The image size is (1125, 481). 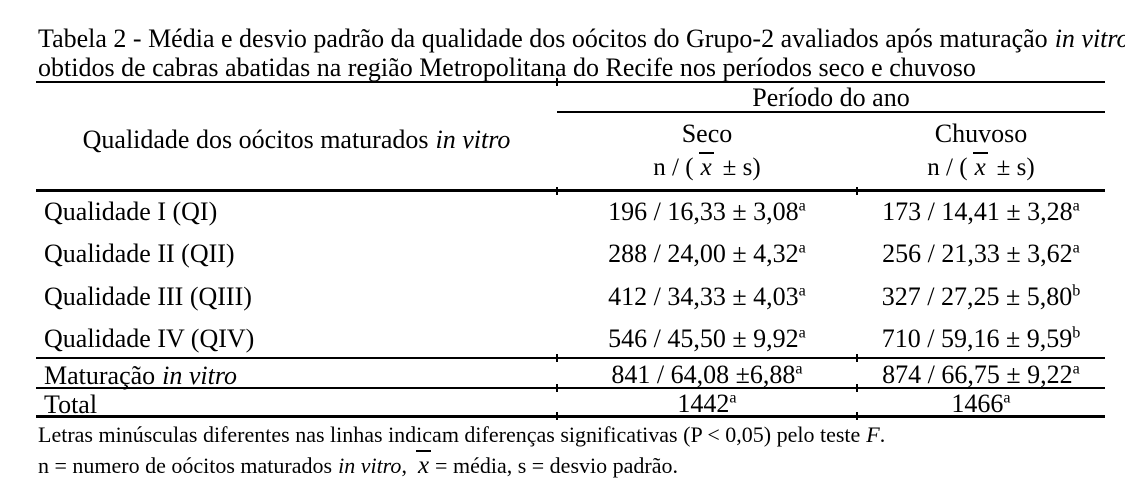 What do you see at coordinates (148, 296) in the screenshot?
I see `row-label-qualidade-3: Qualidade III (QIII)` at bounding box center [148, 296].